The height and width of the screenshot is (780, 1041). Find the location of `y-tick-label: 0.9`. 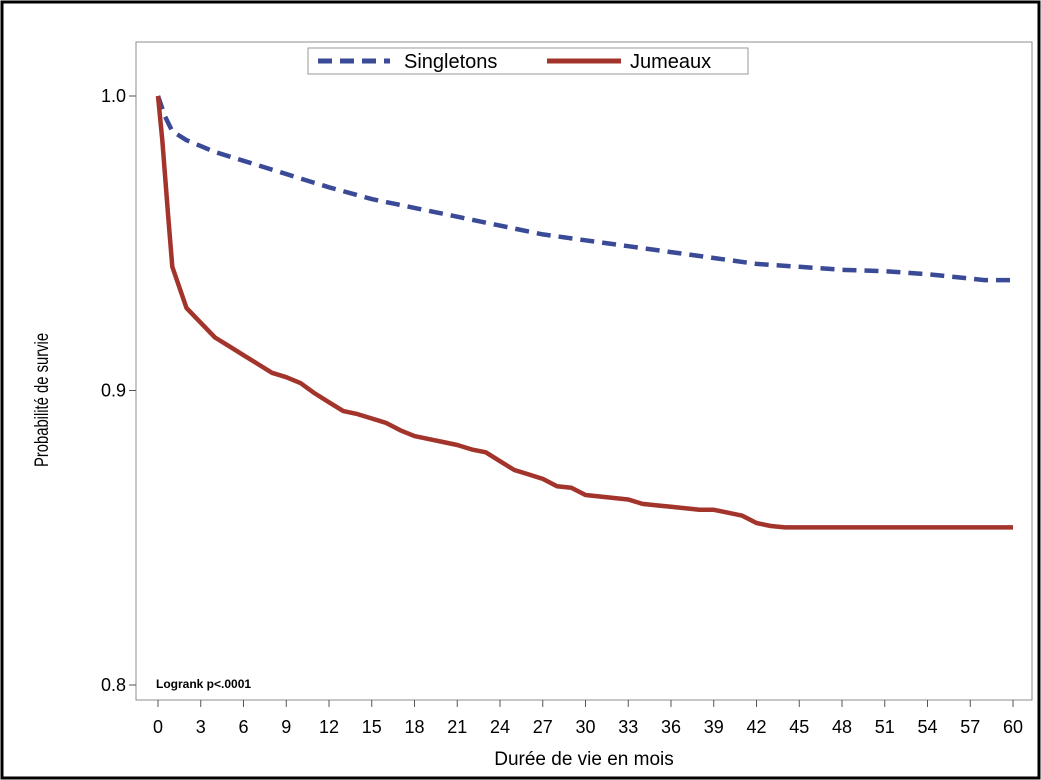

y-tick-label: 0.9 is located at coordinates (113, 391).